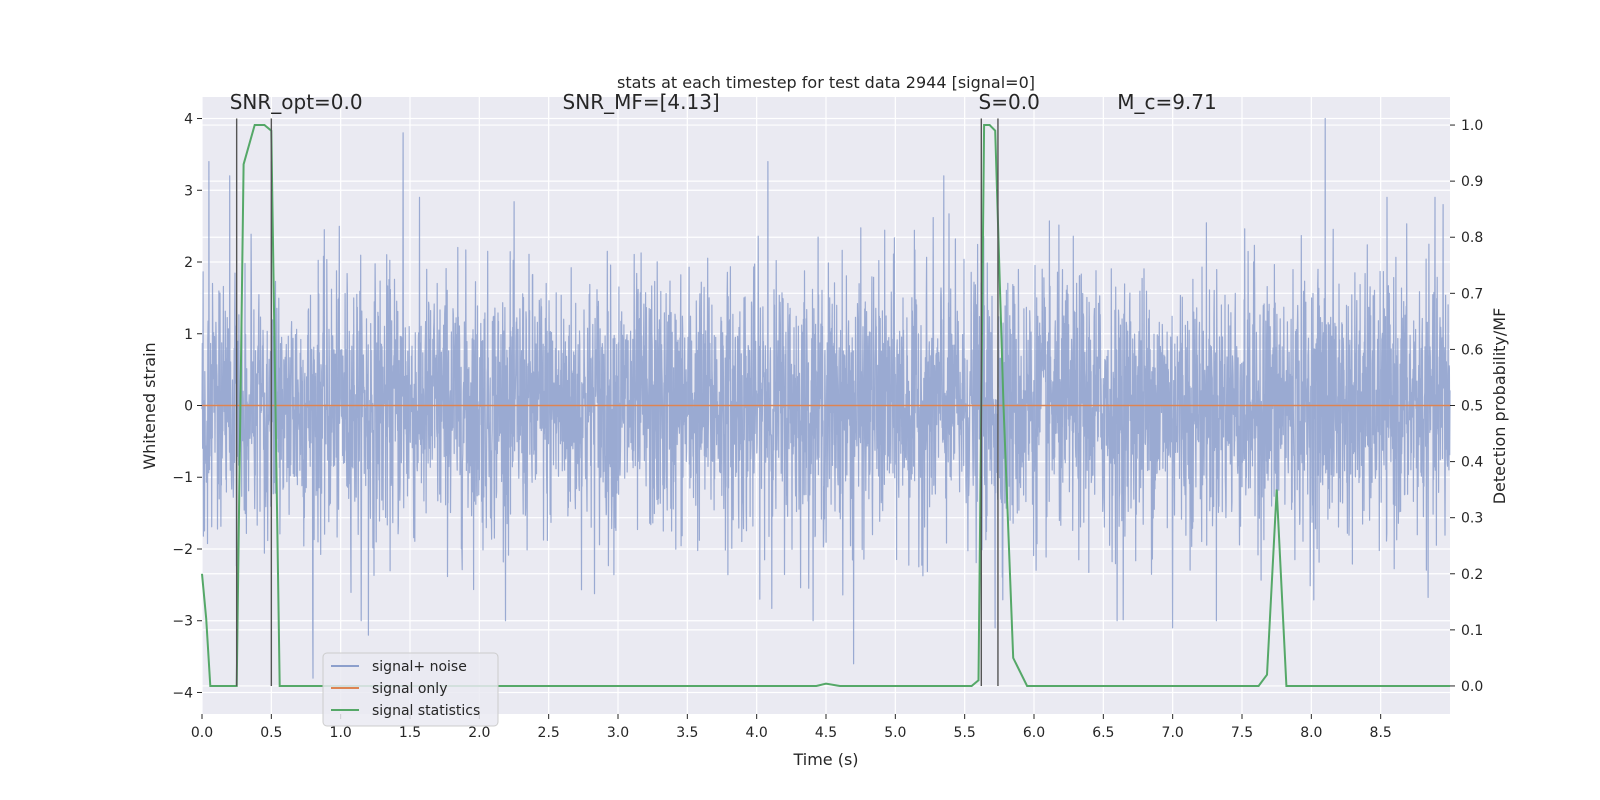 The height and width of the screenshot is (800, 1600). What do you see at coordinates (182, 478) in the screenshot?
I see `y-tick-label-3: −1` at bounding box center [182, 478].